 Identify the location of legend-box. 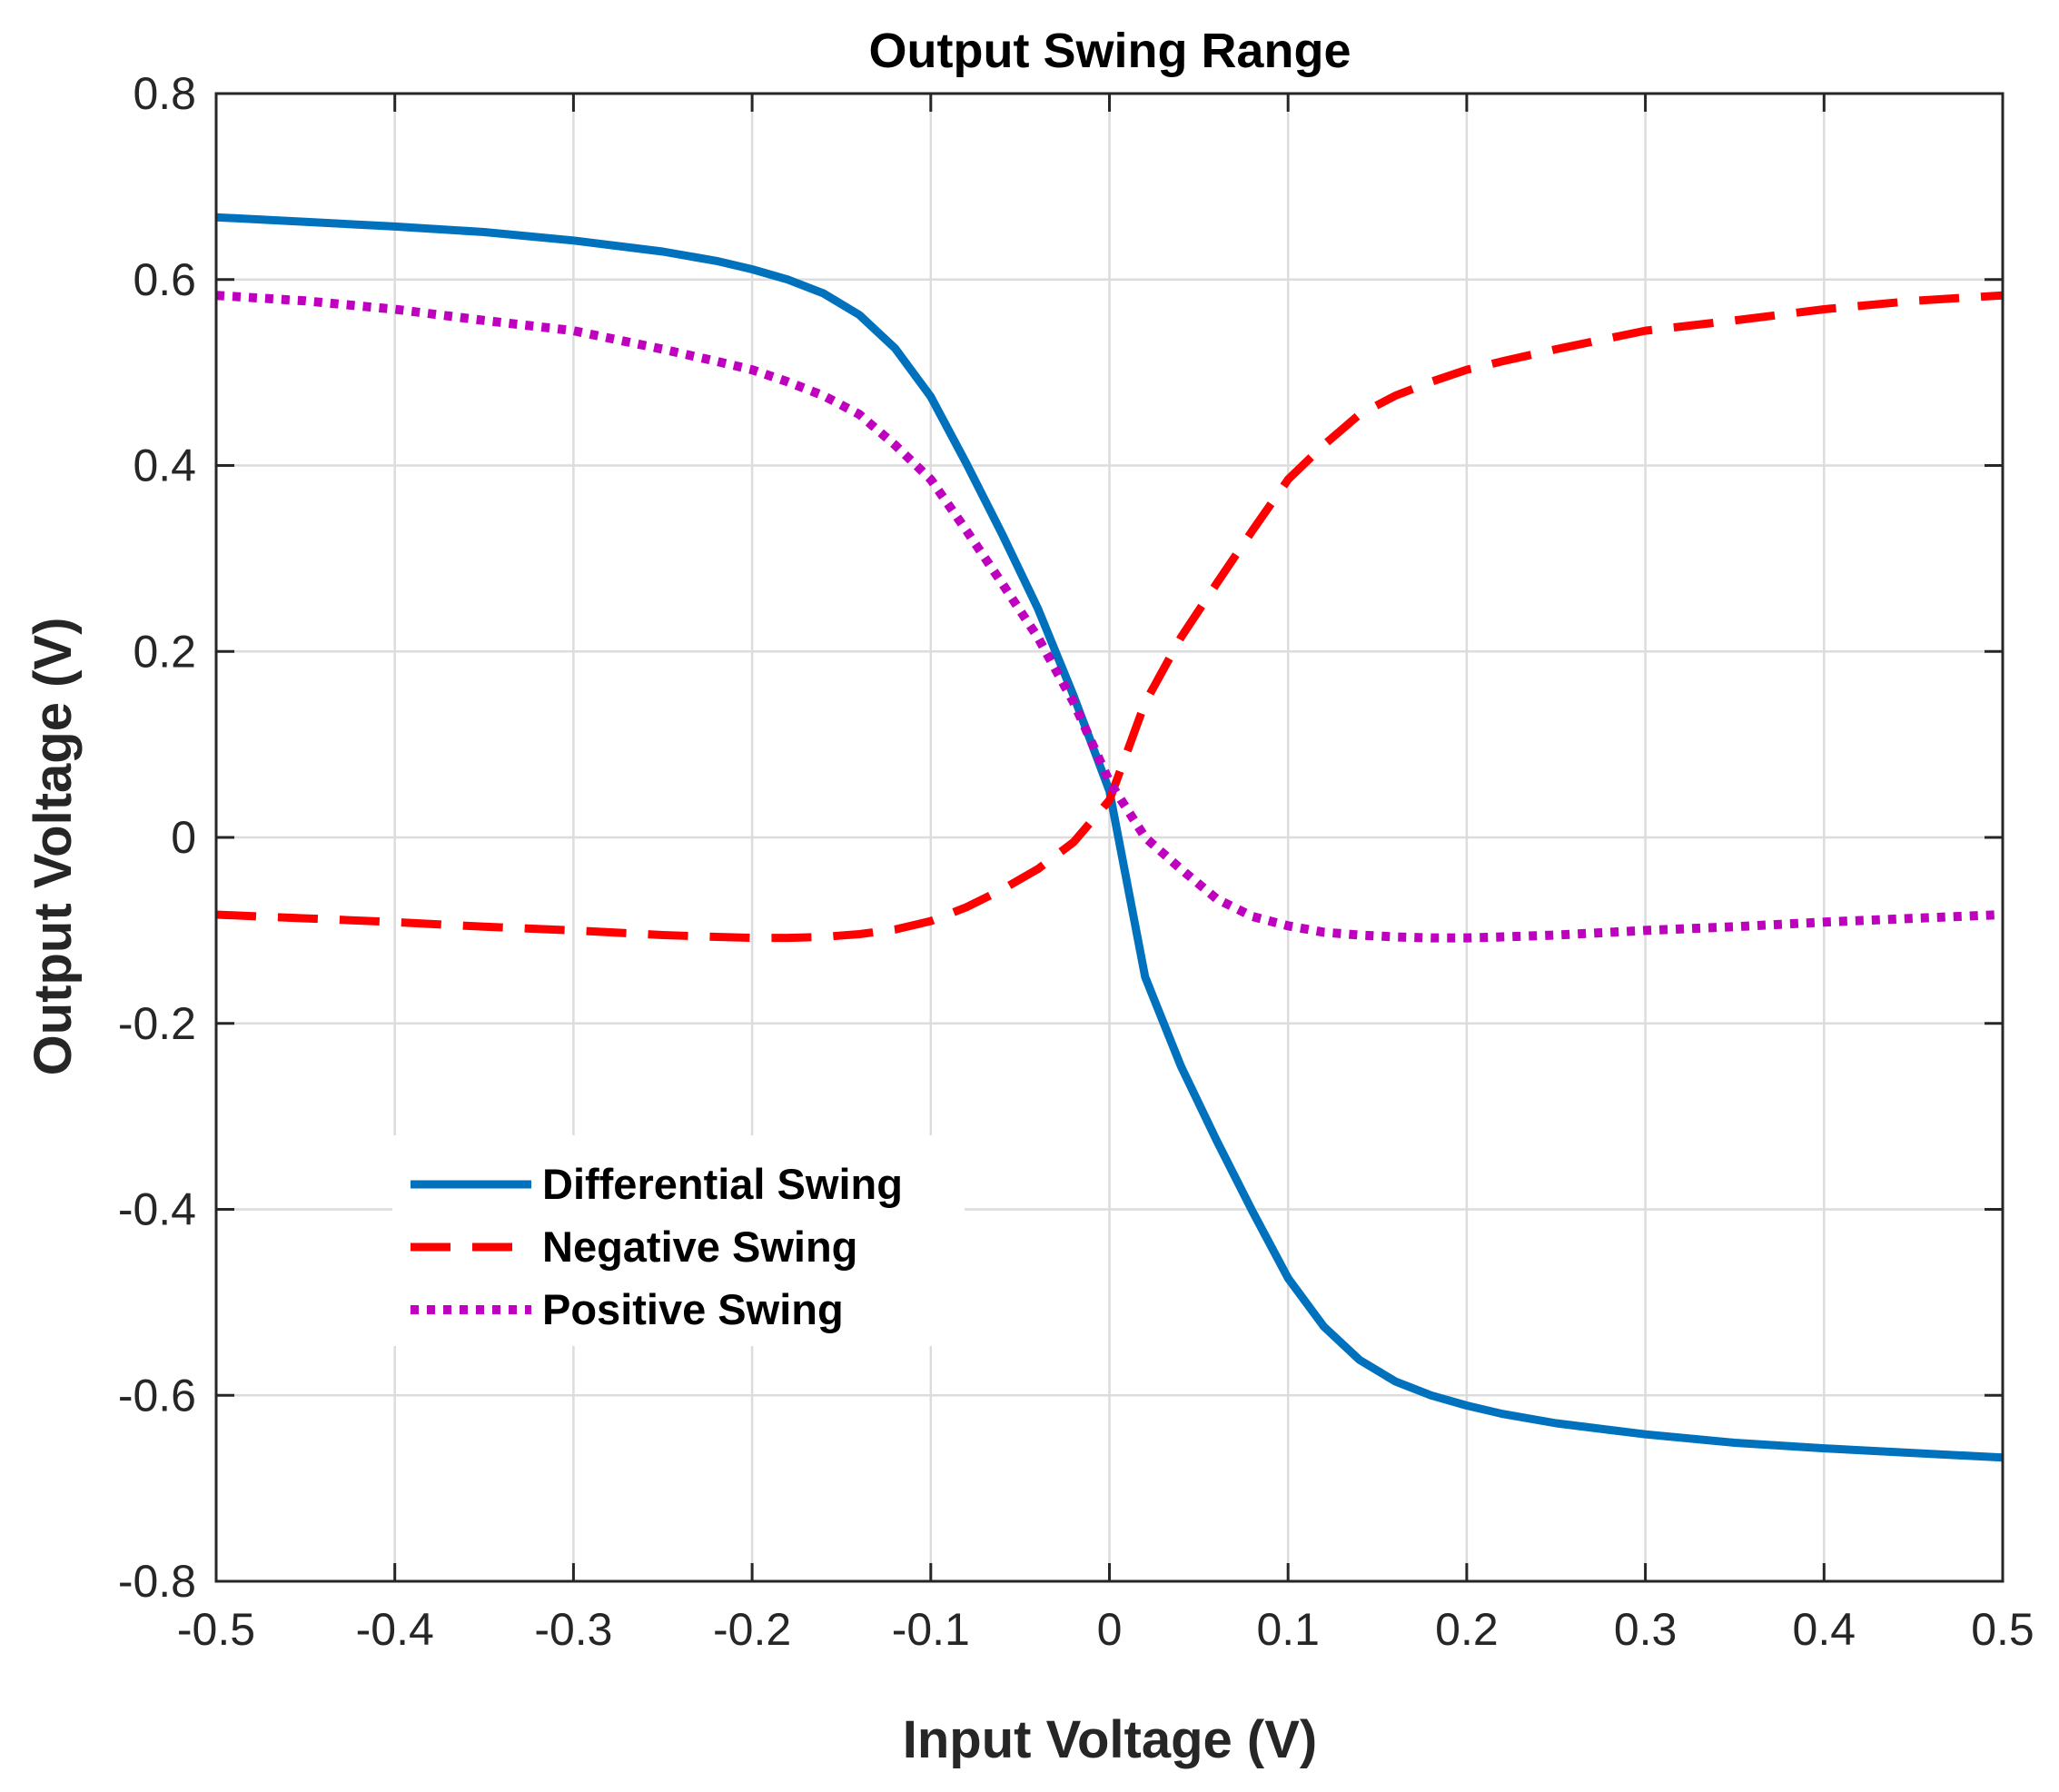
(678, 1240).